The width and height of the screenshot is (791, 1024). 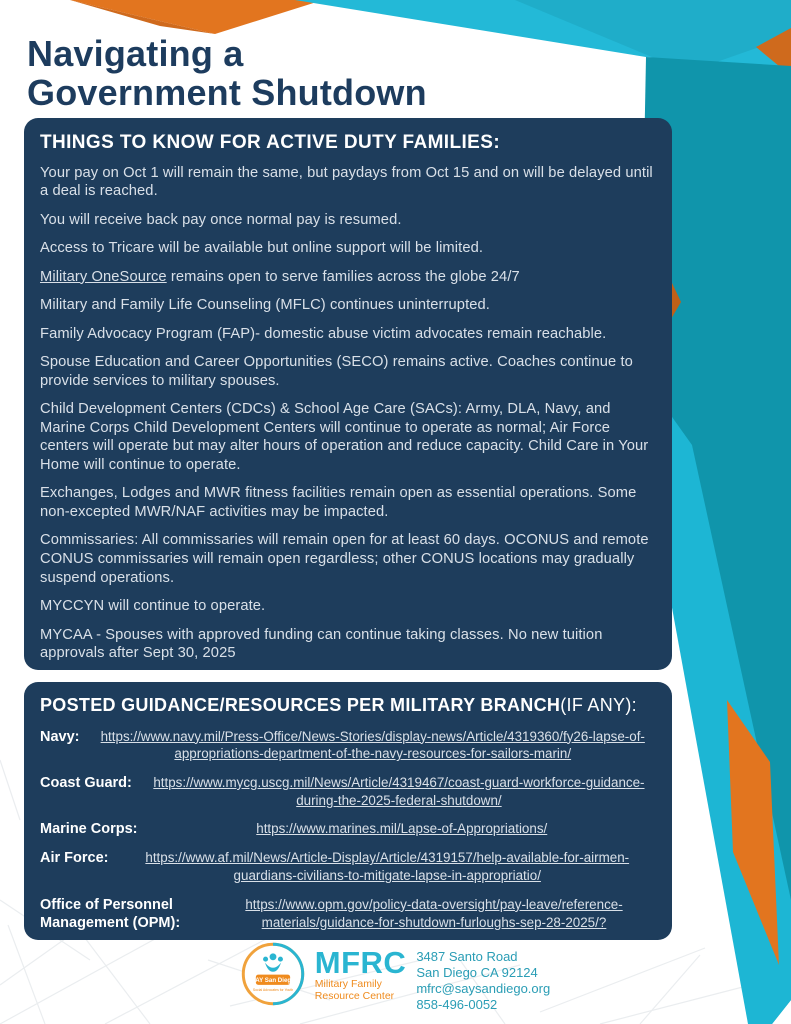 I want to click on page-title-line1: Navigating a, so click(x=135, y=53).